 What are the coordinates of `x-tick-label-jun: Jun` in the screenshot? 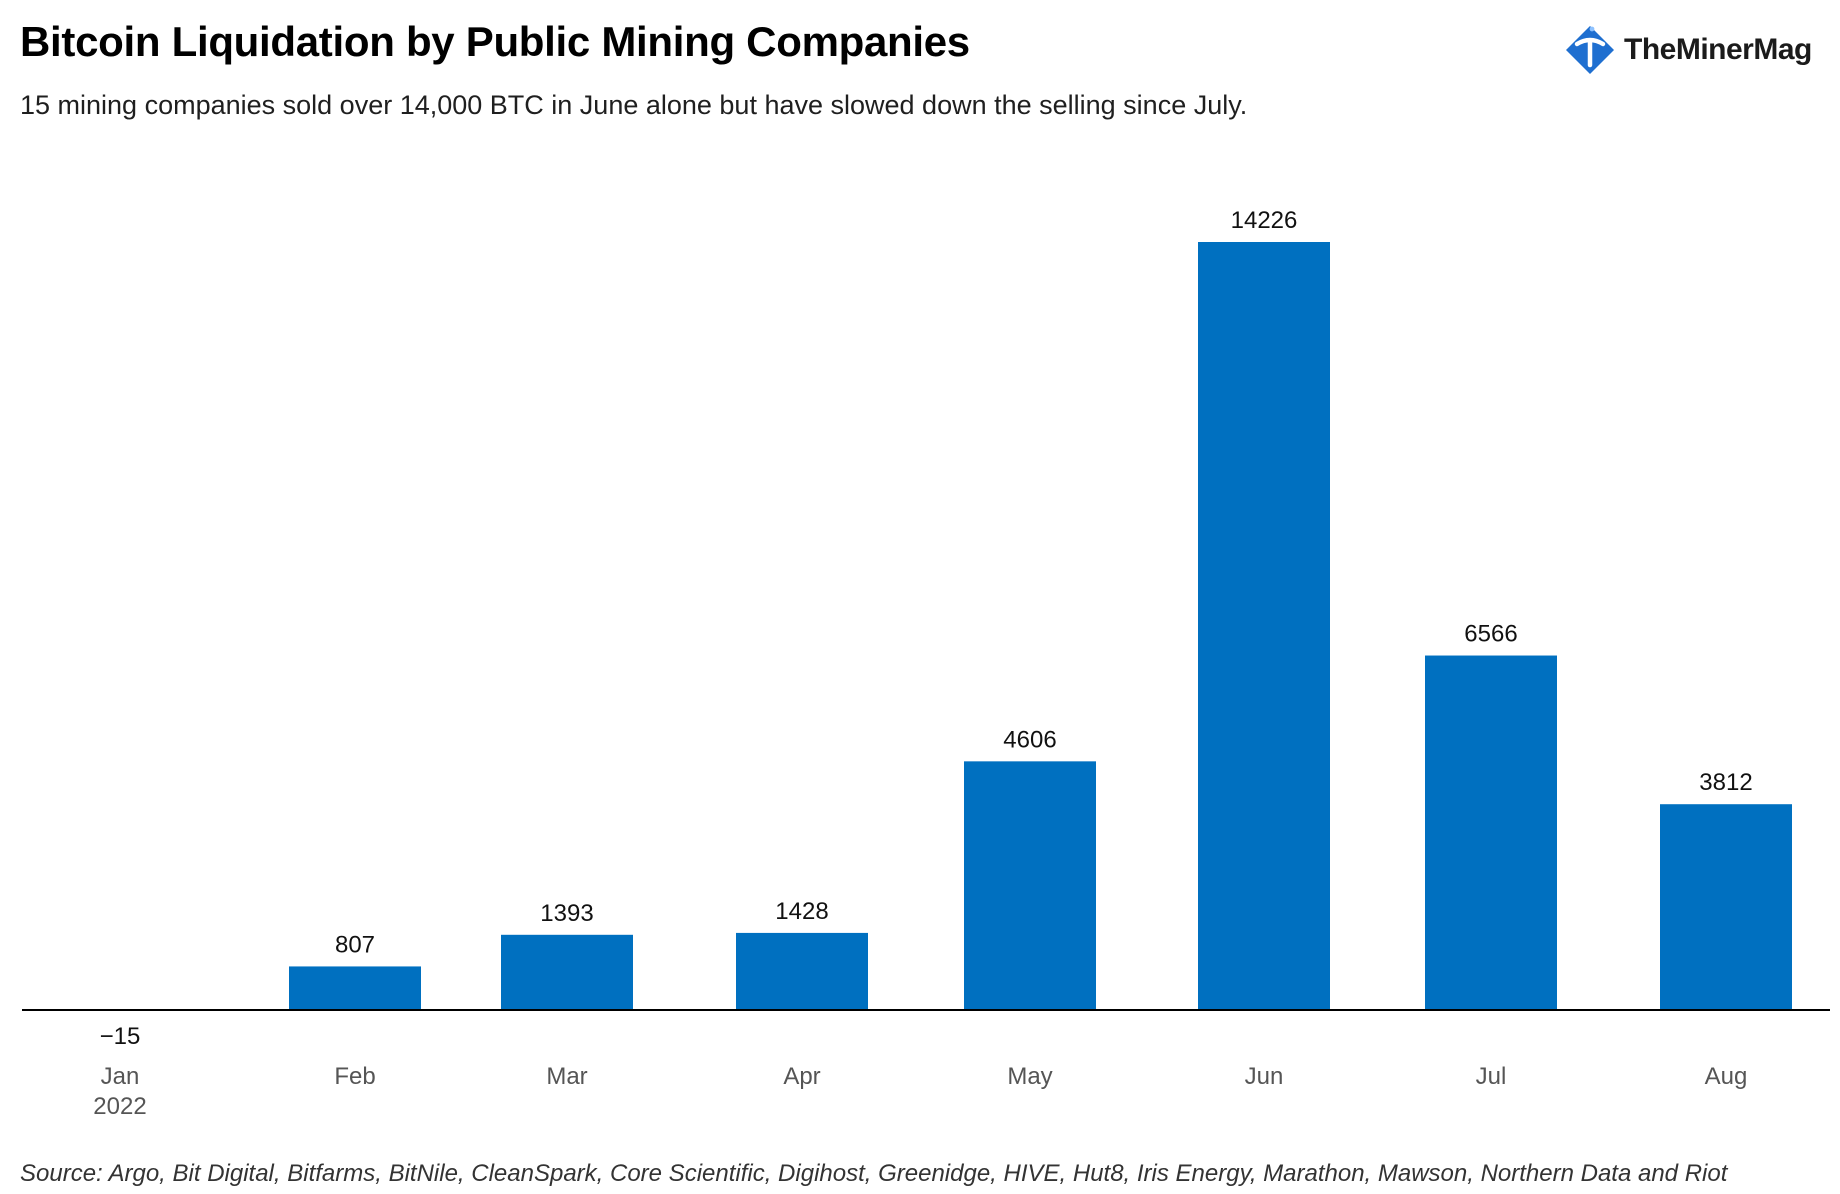 It's located at (1264, 1076).